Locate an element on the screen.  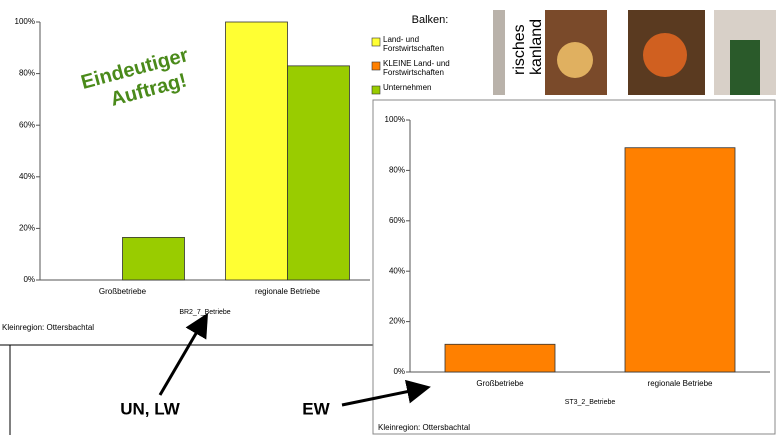
legend-label: Land- und Forstwirtschaften is located at coordinates (413, 44).